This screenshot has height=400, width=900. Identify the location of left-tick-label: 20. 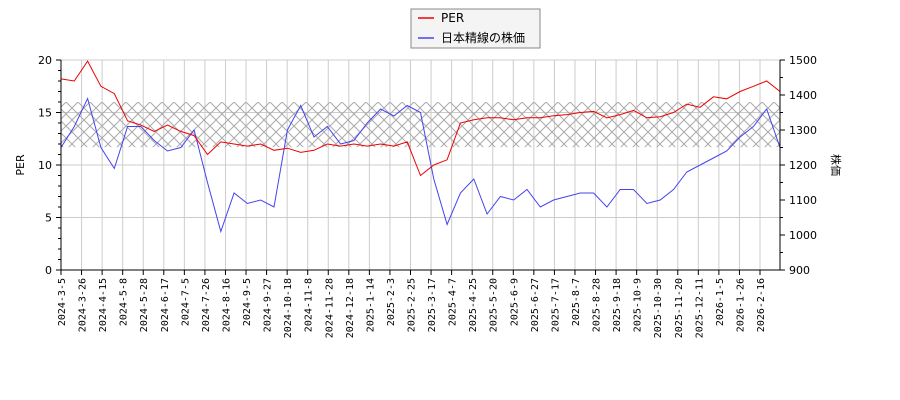
(45, 60).